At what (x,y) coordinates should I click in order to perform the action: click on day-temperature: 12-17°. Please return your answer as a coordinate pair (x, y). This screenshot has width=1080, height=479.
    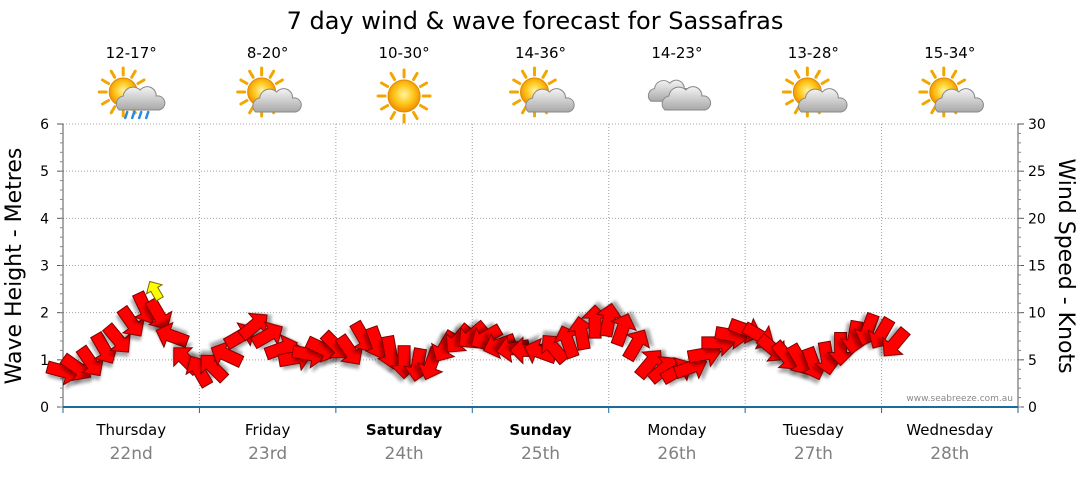
    Looking at the image, I should click on (131, 53).